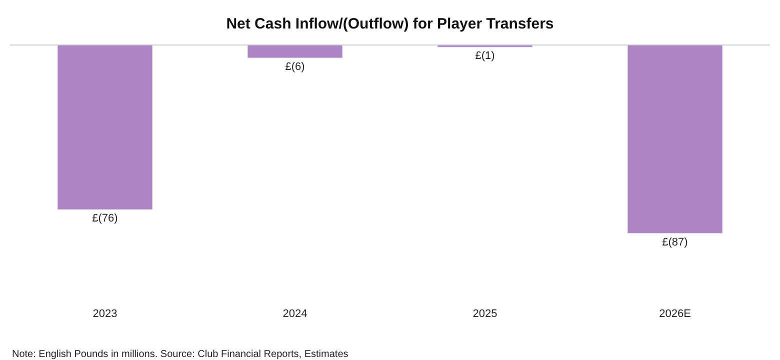  Describe the element at coordinates (295, 66) in the screenshot. I see `data-label: £(6)` at that location.